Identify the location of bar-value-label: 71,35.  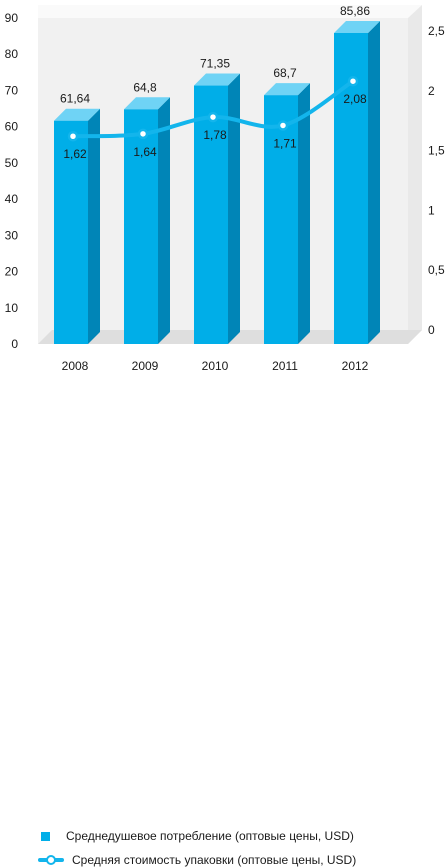
(215, 64).